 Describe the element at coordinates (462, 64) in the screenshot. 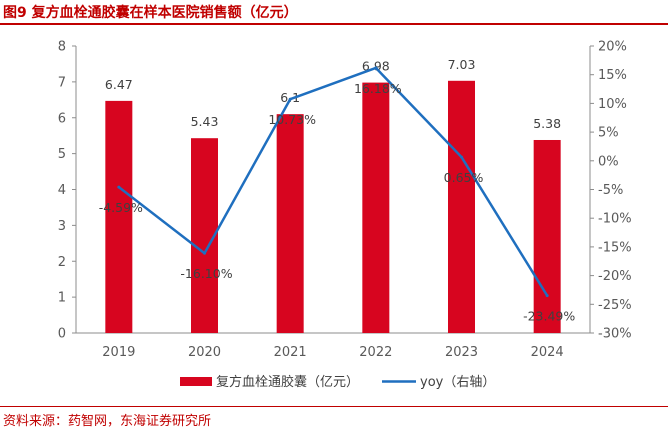

I see `bar-data-label: 7.03` at that location.